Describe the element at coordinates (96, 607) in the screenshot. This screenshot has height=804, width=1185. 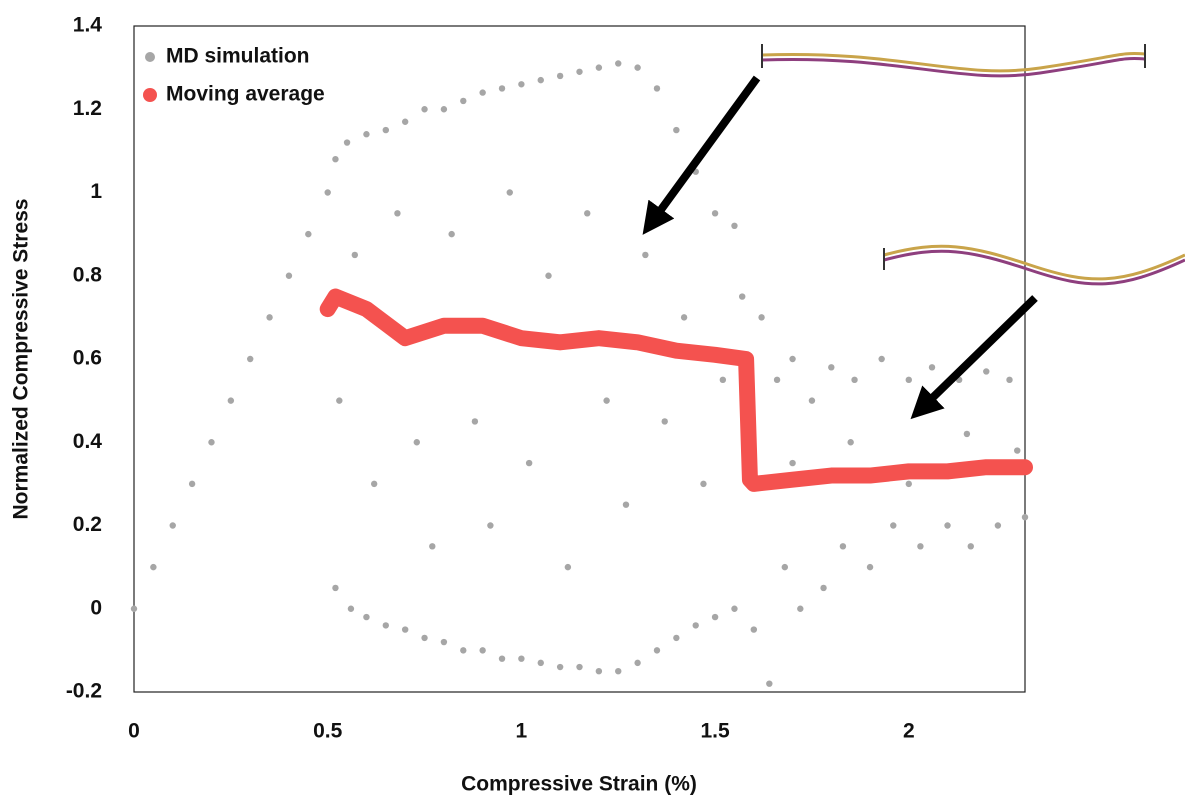
I see `y-tick-label: 0` at that location.